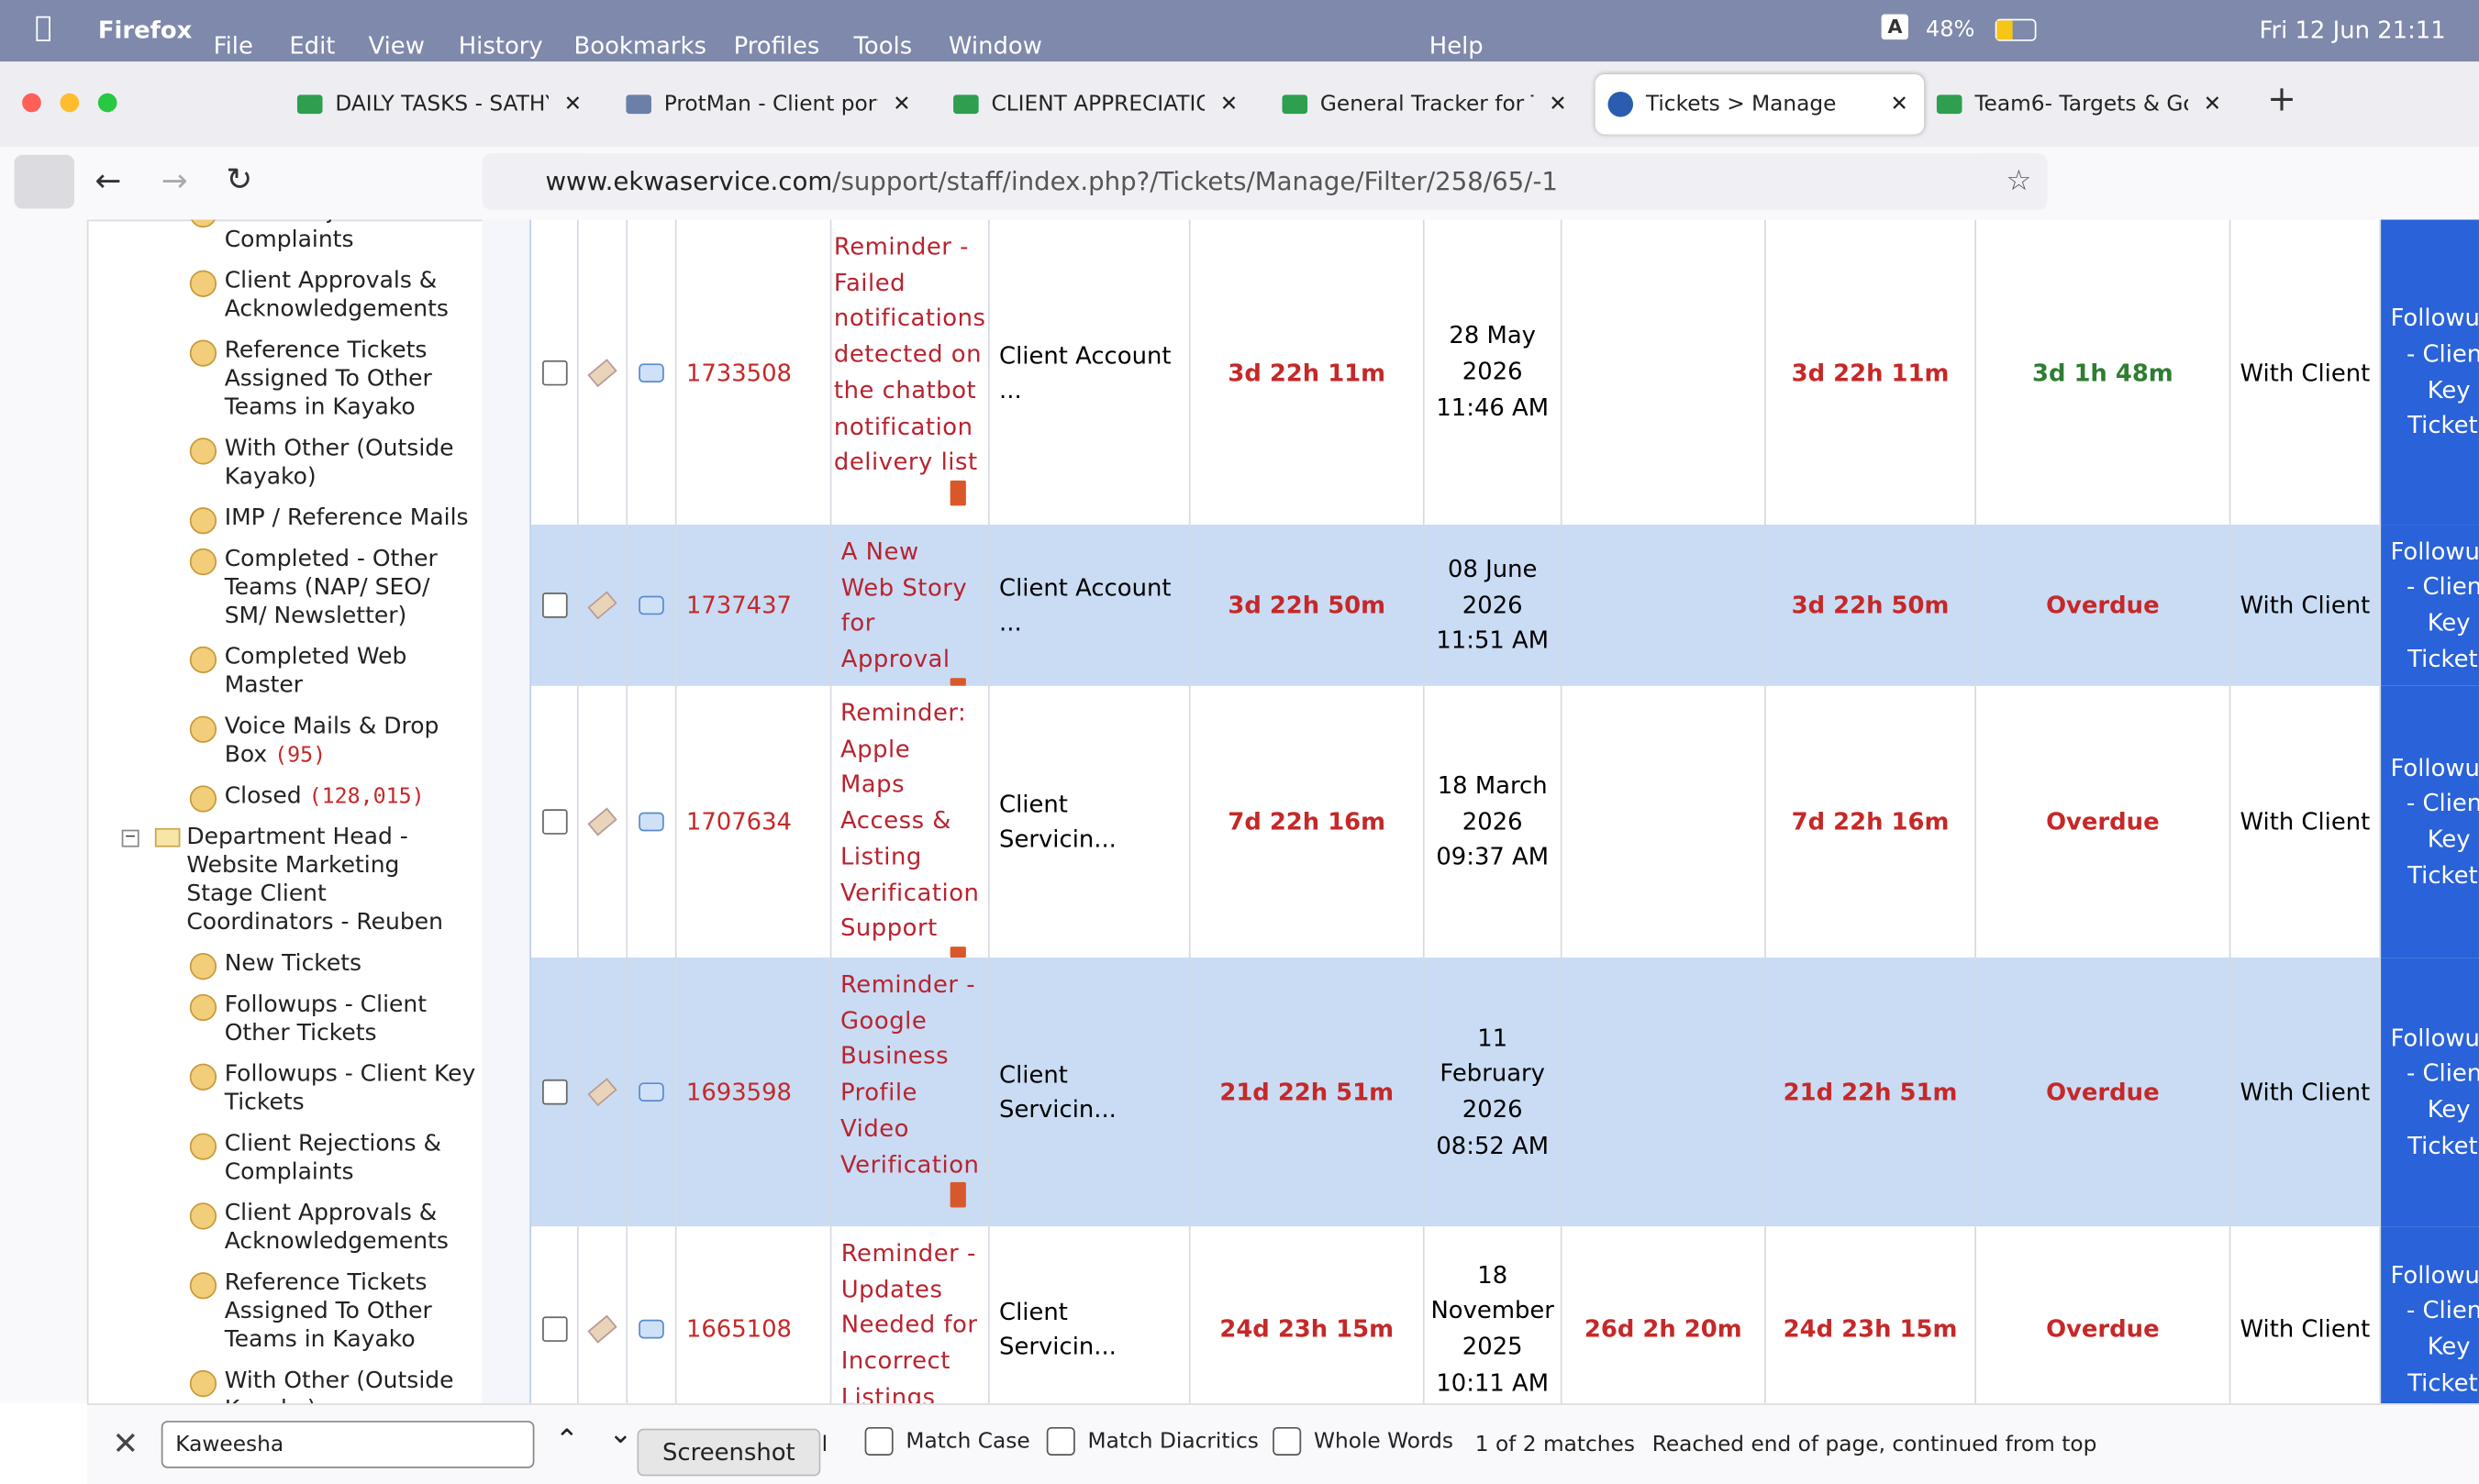 The width and height of the screenshot is (2479, 1484). Describe the element at coordinates (2281, 100) in the screenshot. I see `new-tab: +` at that location.